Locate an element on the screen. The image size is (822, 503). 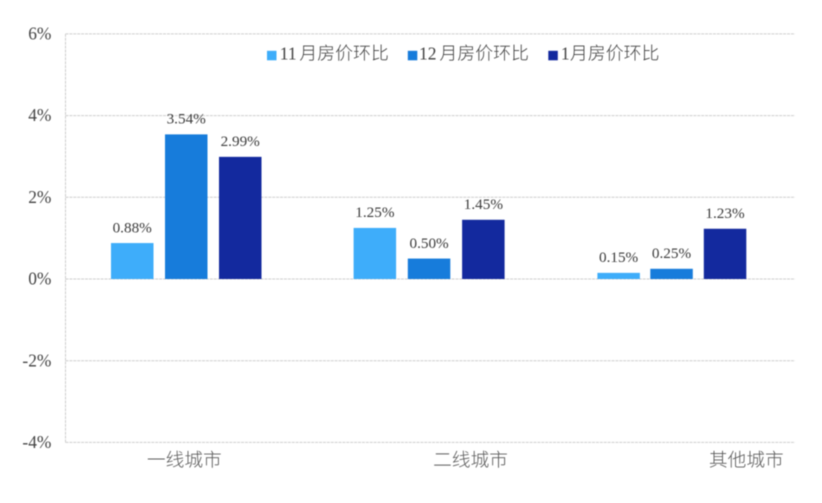
svg-text: 2% is located at coordinates (39, 197).